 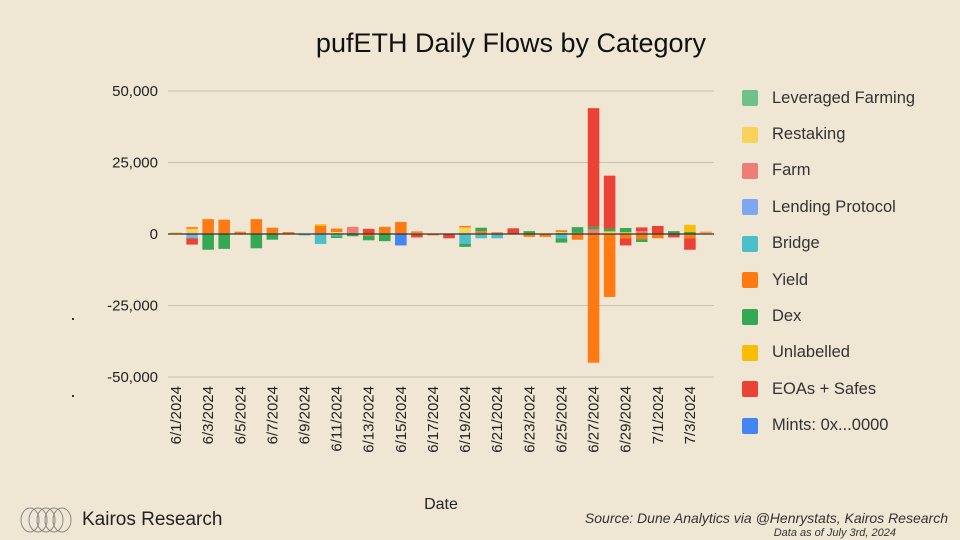 I want to click on x-tick-label: 6/17/2024, so click(x=433, y=419).